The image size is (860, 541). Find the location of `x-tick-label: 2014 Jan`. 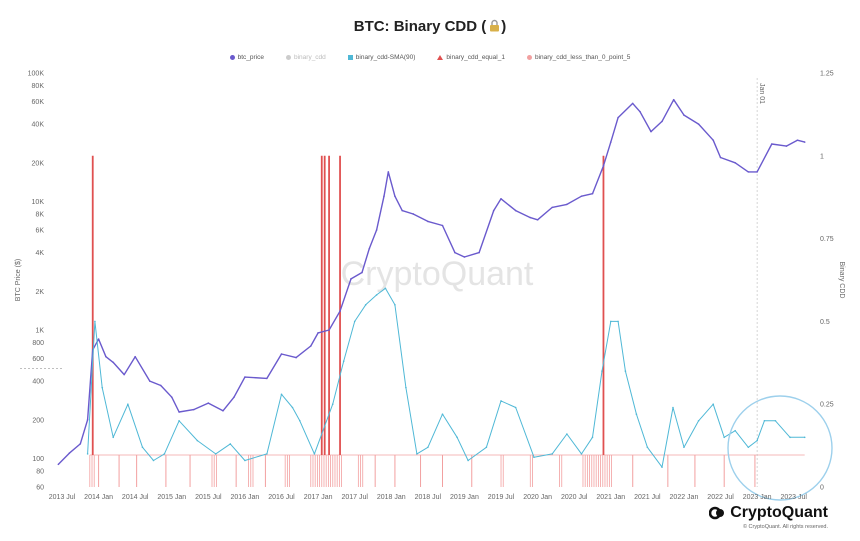

x-tick-label: 2014 Jan is located at coordinates (98, 497).